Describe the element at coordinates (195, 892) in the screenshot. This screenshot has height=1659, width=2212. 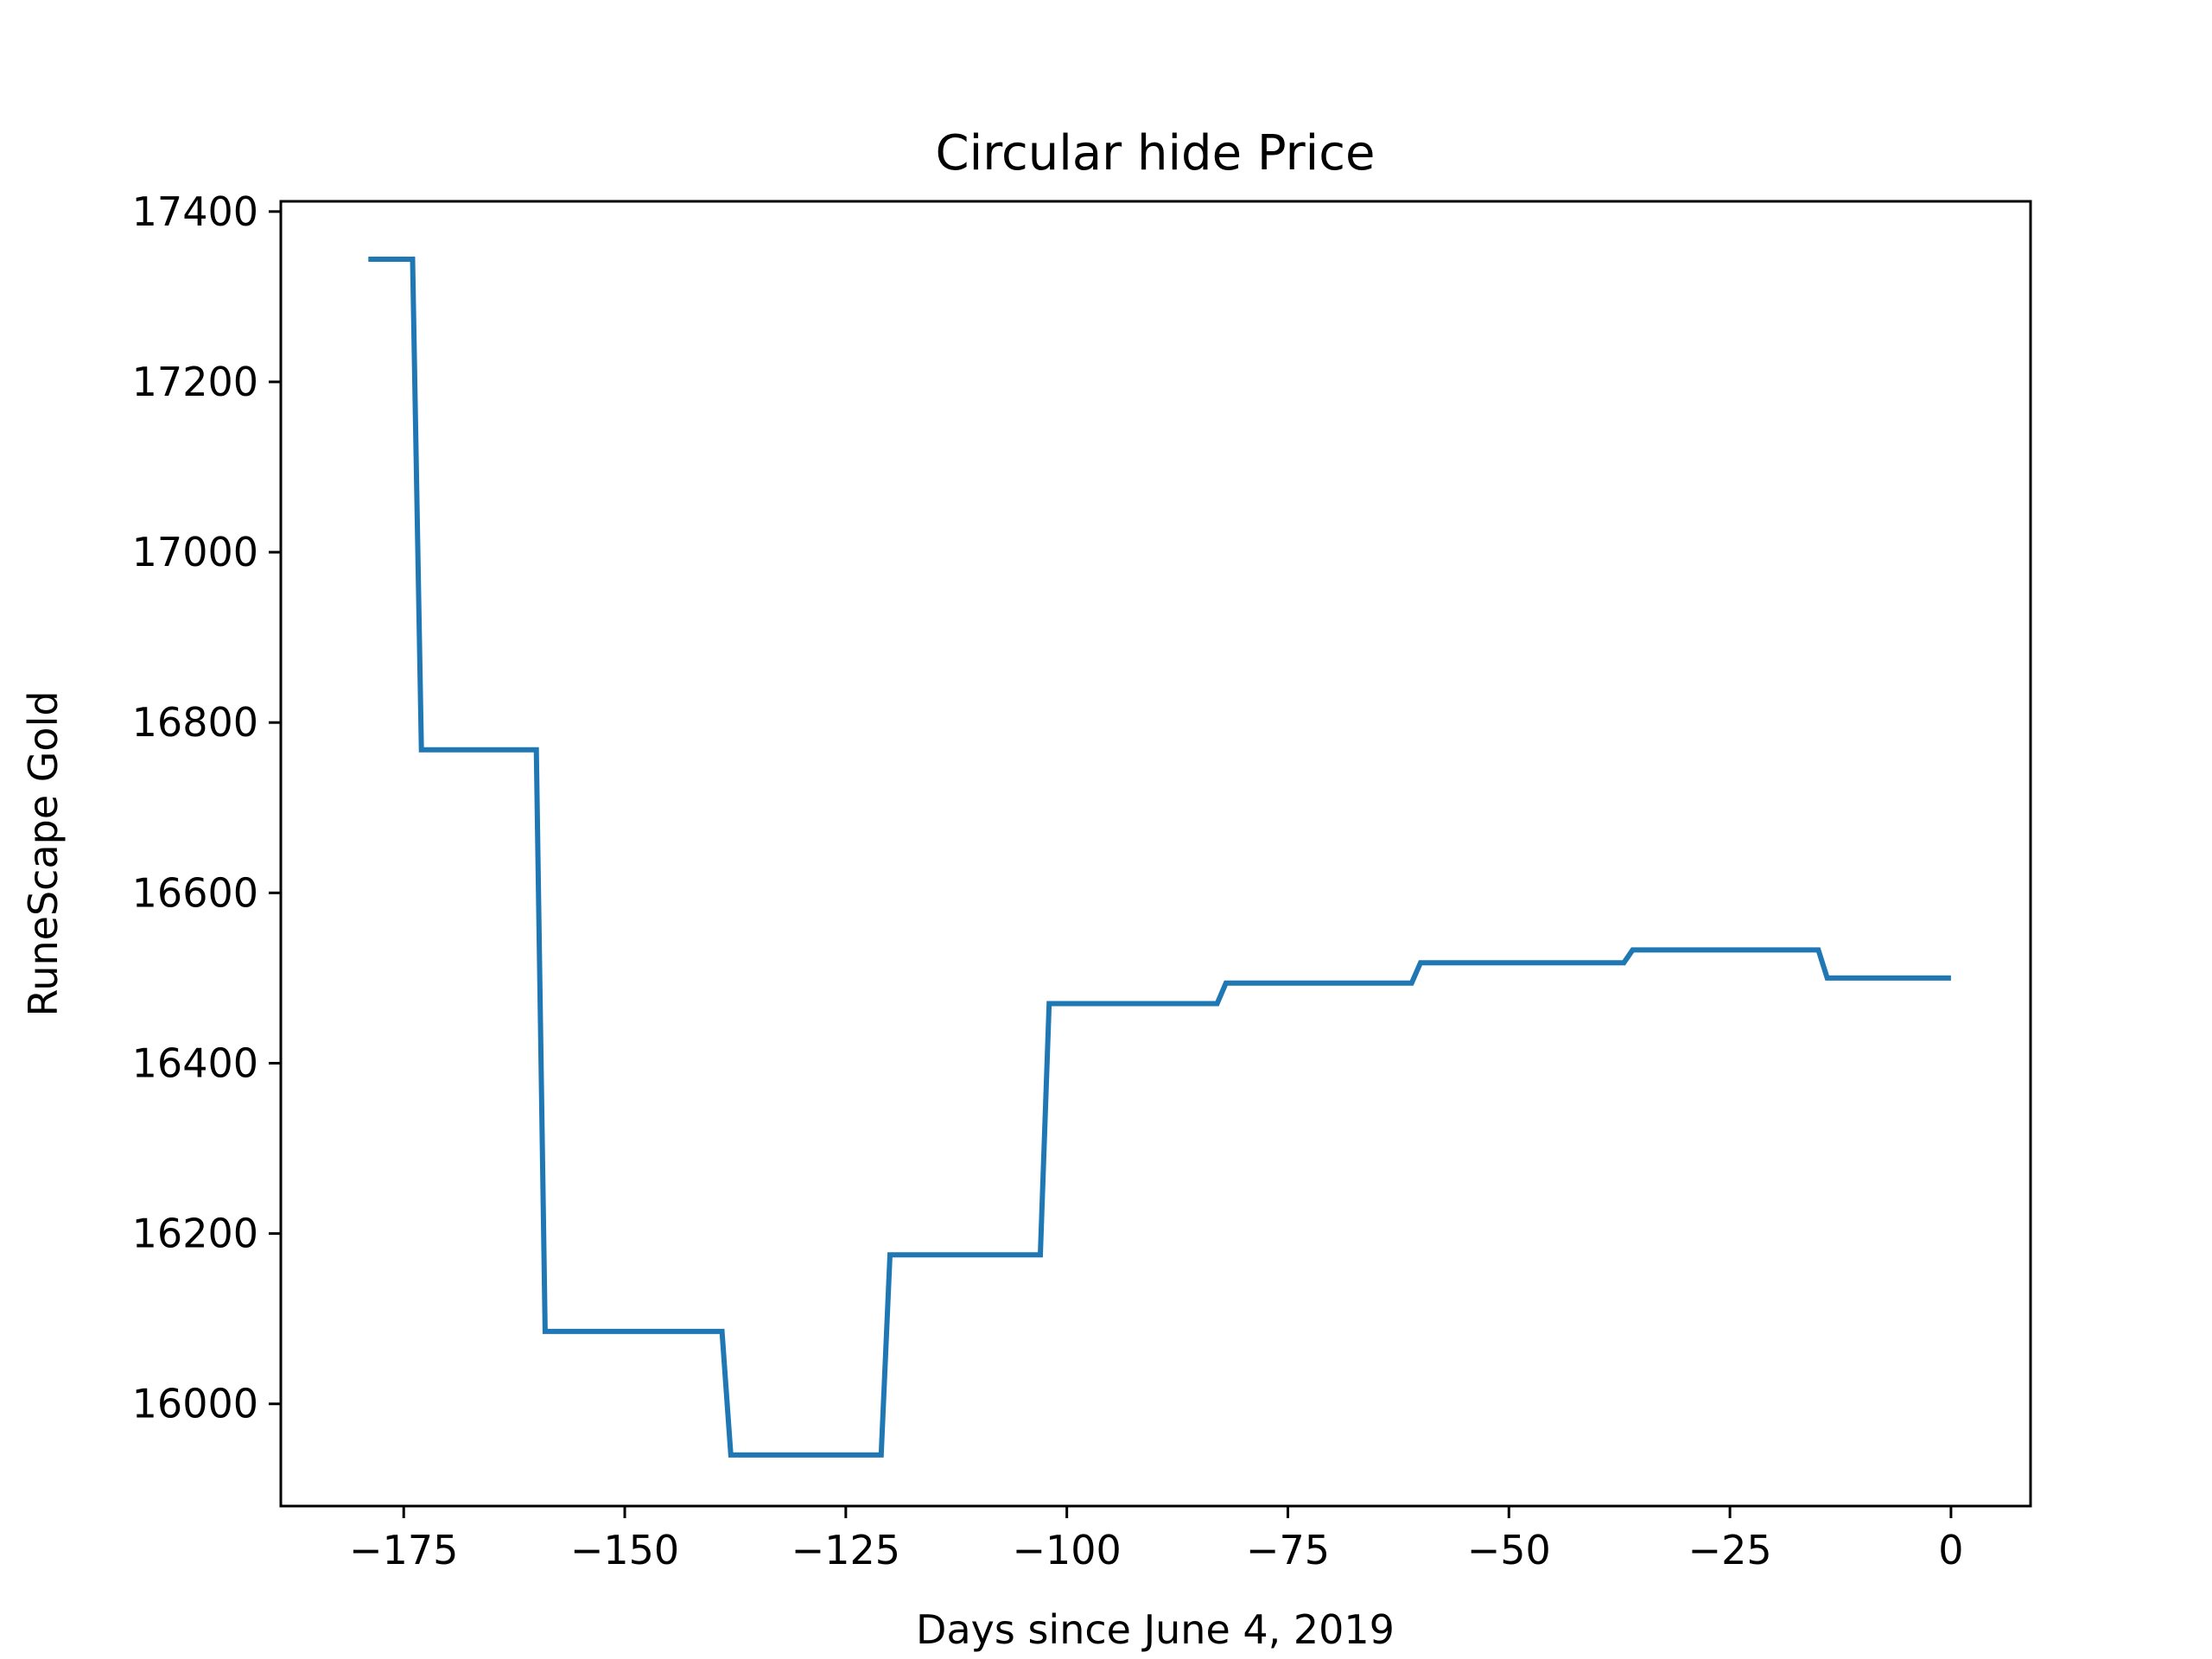
I see `y-tick-label: 16600` at that location.